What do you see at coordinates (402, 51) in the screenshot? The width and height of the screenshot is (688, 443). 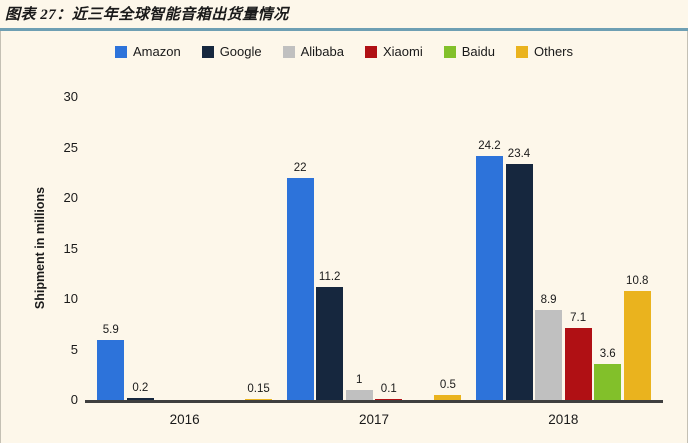 I see `legend-label: Xiaomi` at bounding box center [402, 51].